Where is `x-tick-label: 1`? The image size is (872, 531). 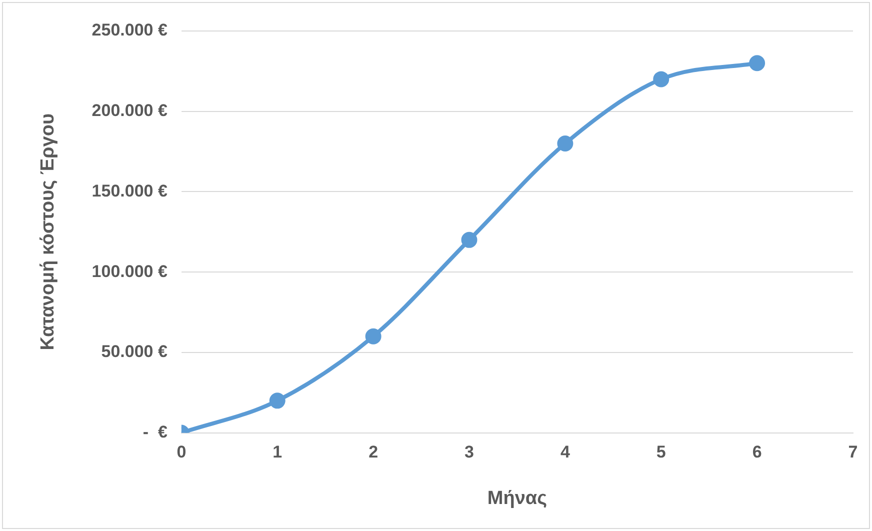
x-tick-label: 1 is located at coordinates (277, 452).